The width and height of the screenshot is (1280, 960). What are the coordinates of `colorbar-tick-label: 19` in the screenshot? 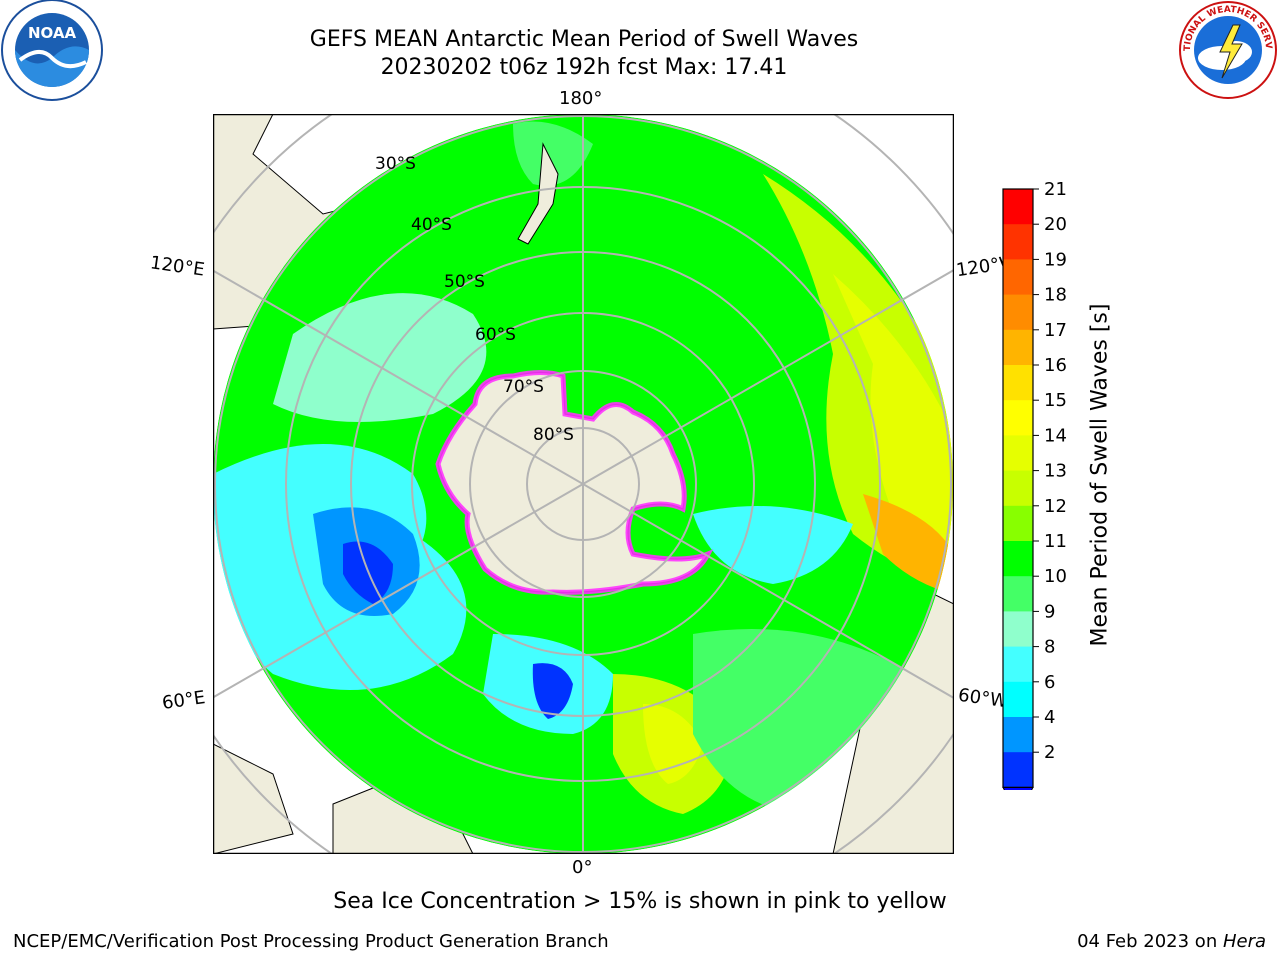 It's located at (1055, 259).